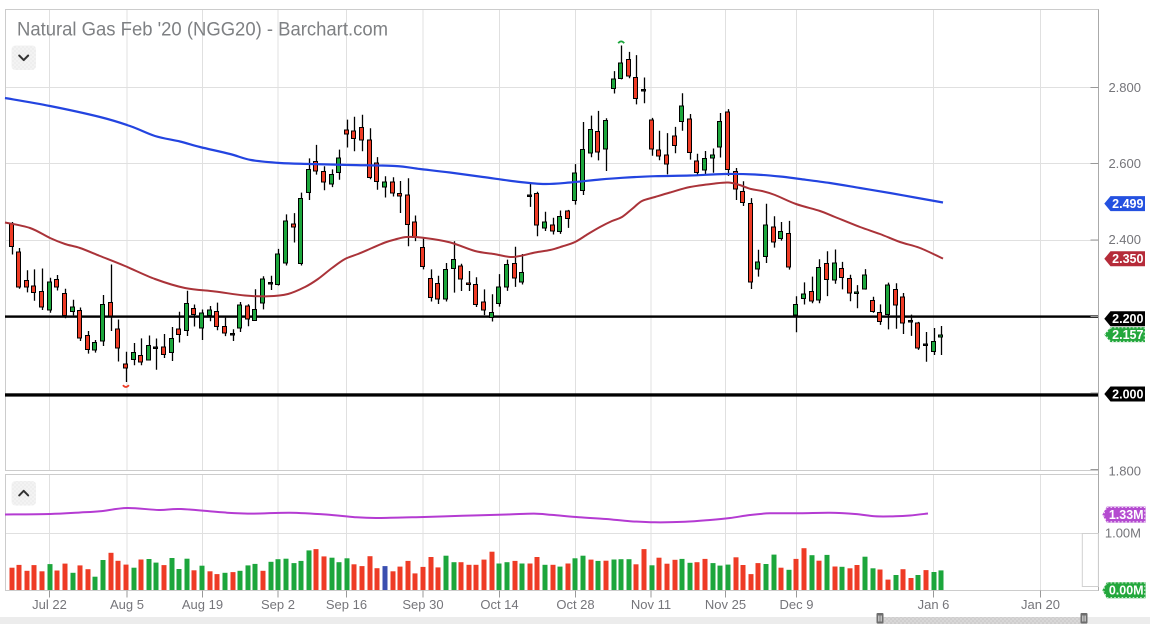  What do you see at coordinates (1127, 204) in the screenshot?
I see `svg-text: 2.499` at bounding box center [1127, 204].